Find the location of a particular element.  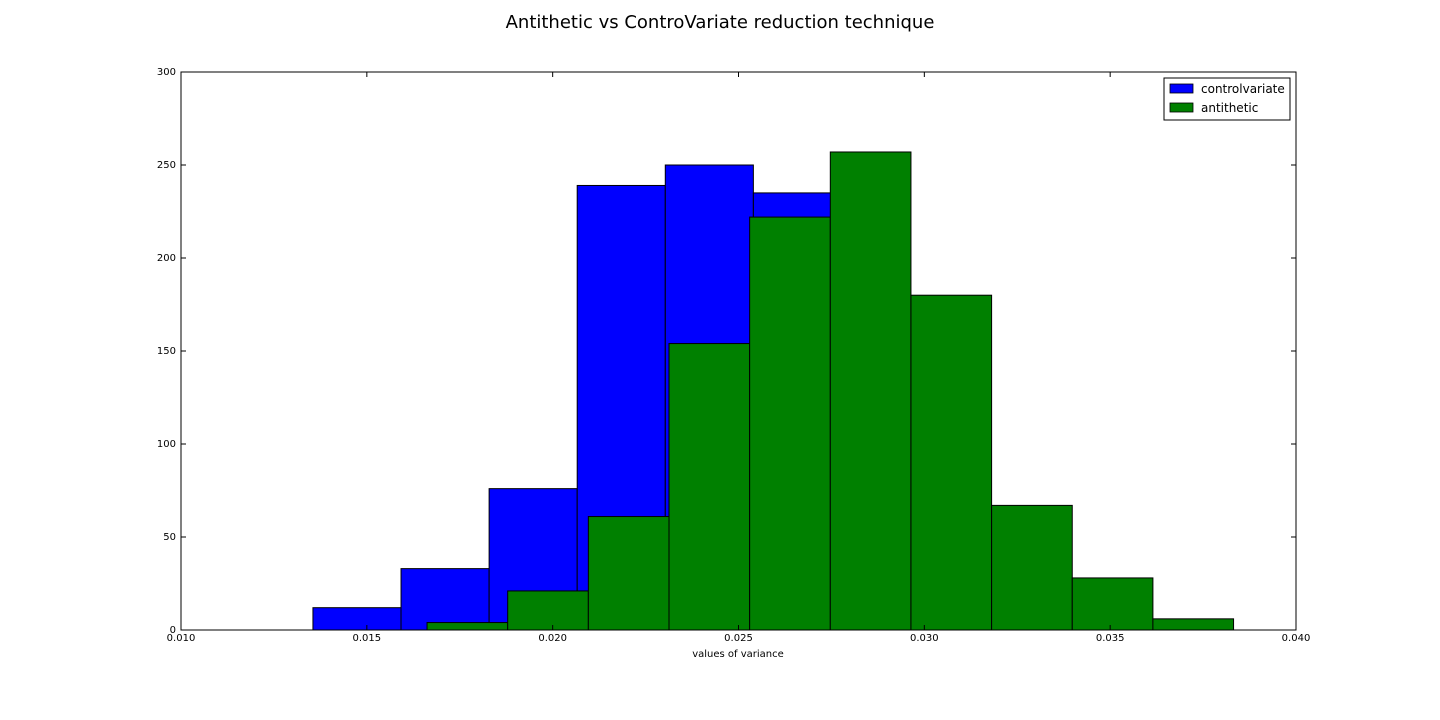

y-tick-label-5: 250 is located at coordinates (166, 165).